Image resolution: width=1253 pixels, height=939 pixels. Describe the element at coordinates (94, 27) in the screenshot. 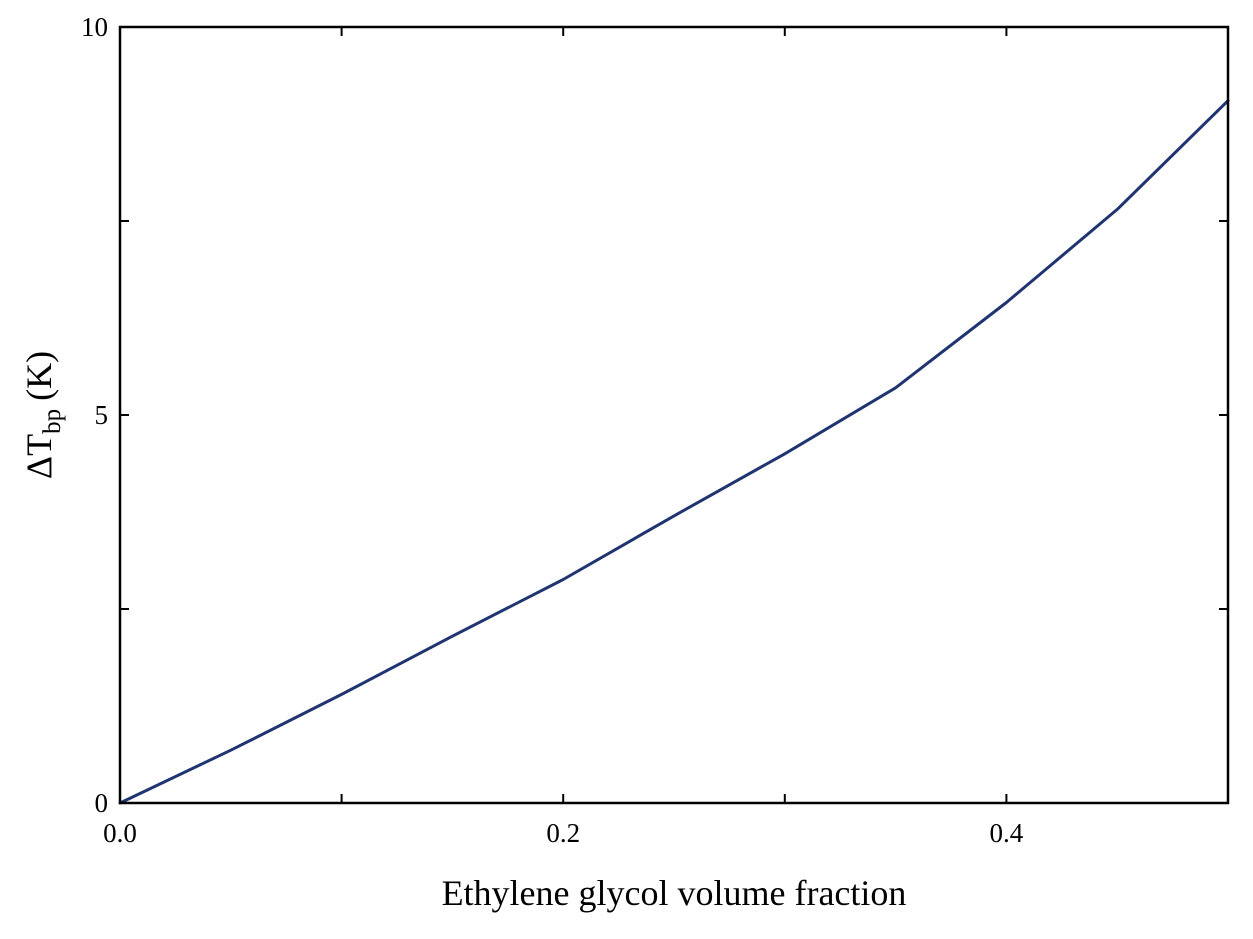

I see `y-tick-label: 10` at that location.